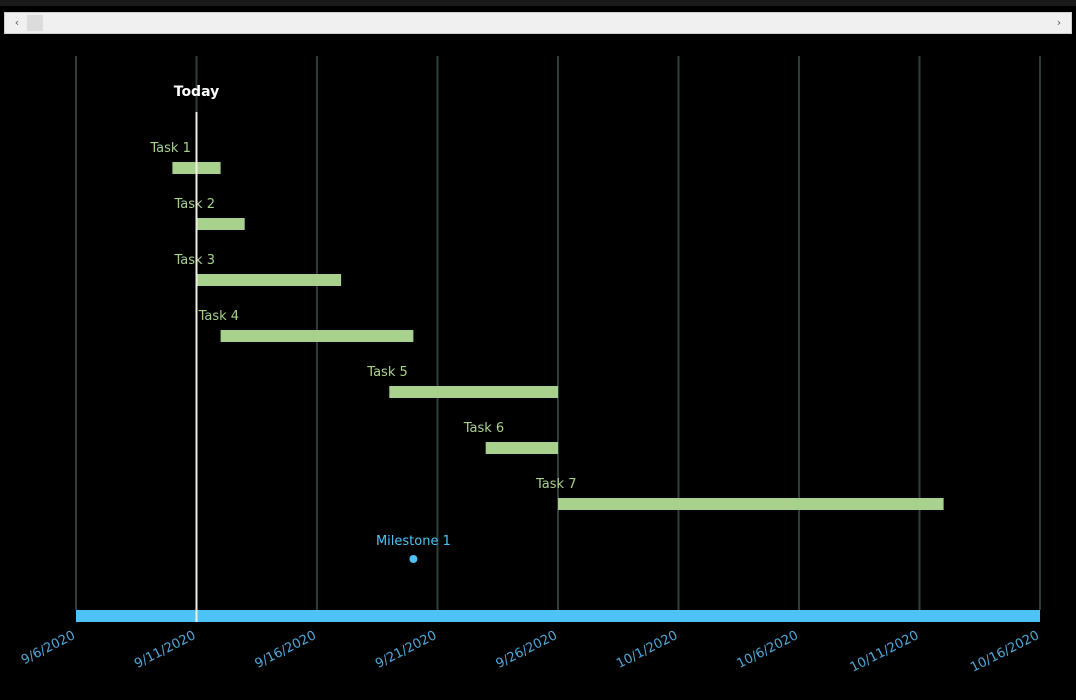 Image resolution: width=1076 pixels, height=700 pixels. What do you see at coordinates (538, 23) in the screenshot?
I see `horizontal-scrollbar: ‹ ›` at bounding box center [538, 23].